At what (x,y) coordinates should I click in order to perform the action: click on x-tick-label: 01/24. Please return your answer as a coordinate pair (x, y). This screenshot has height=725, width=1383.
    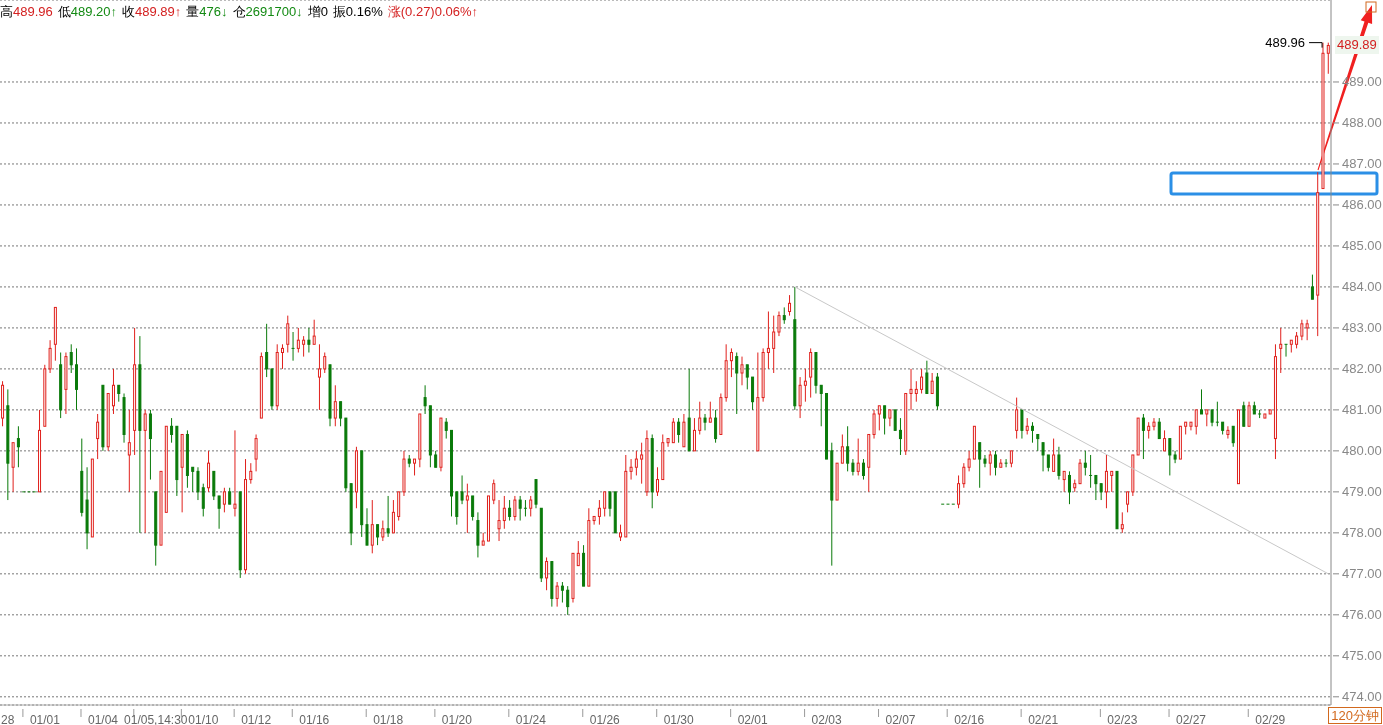
    Looking at the image, I should click on (531, 719).